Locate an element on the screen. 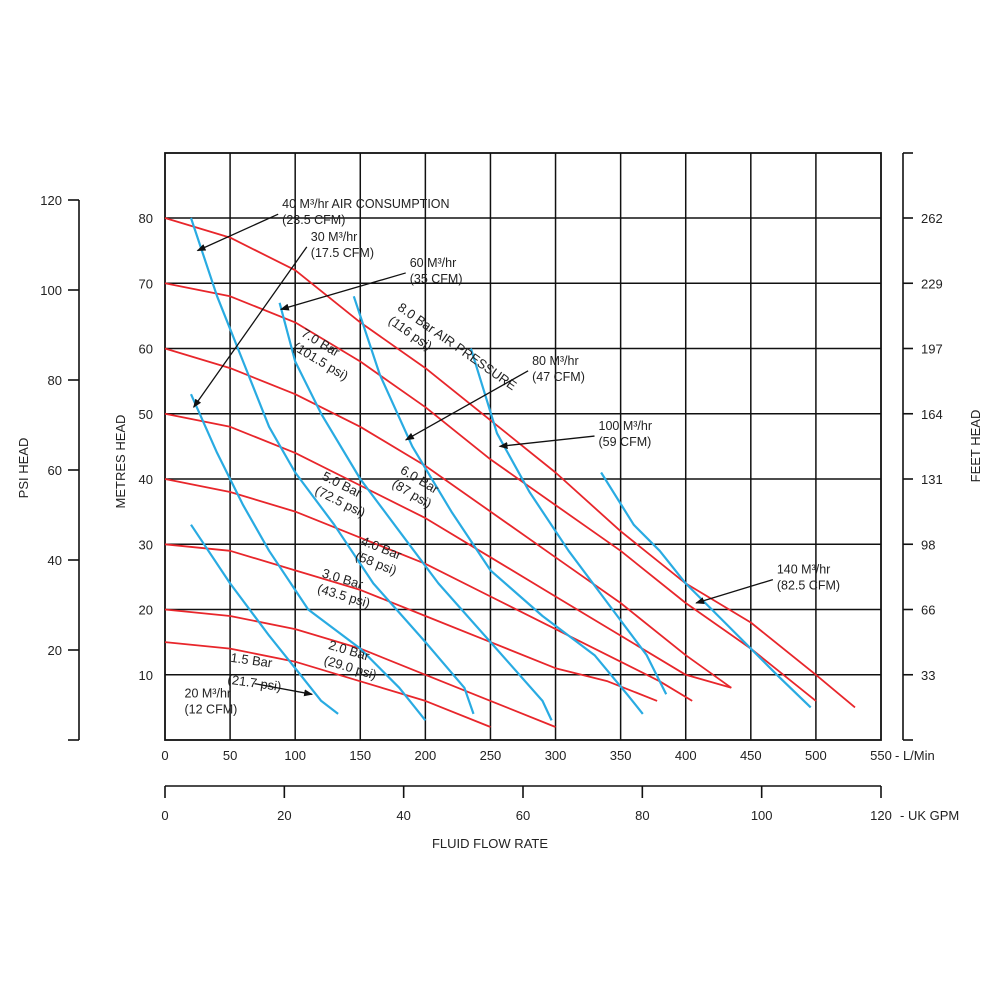 The width and height of the screenshot is (1000, 1000). air-annotation-label: 20 M³/hr is located at coordinates (208, 694).